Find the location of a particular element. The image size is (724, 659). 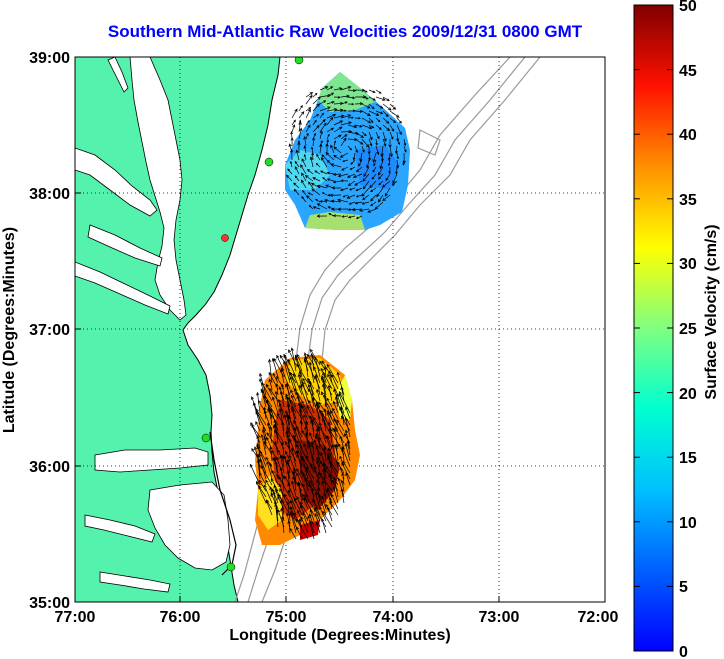

colorbar is located at coordinates (653, 328).